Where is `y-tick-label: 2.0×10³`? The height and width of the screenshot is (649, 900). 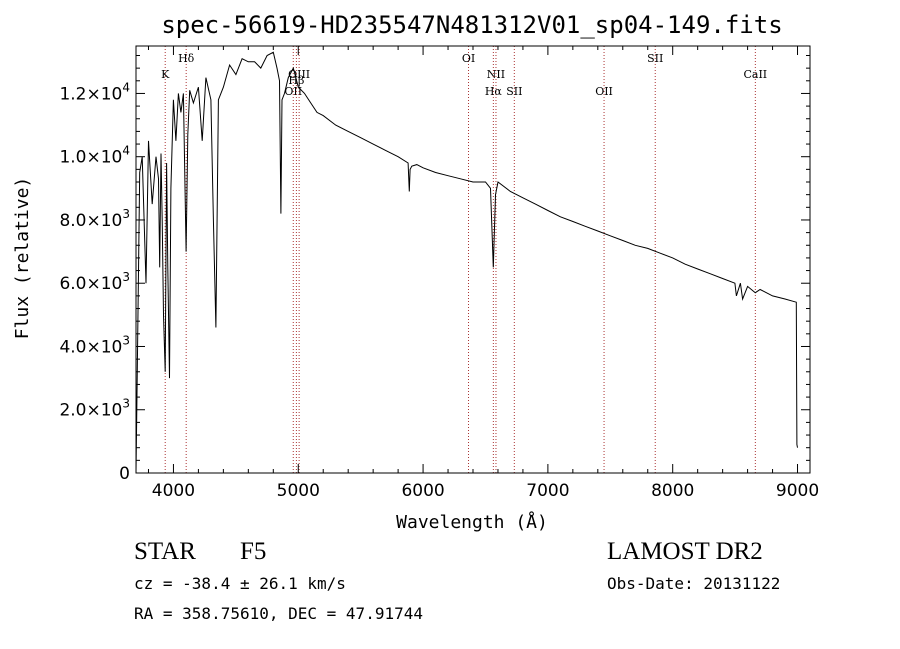 y-tick-label: 2.0×10³ is located at coordinates (94, 409).